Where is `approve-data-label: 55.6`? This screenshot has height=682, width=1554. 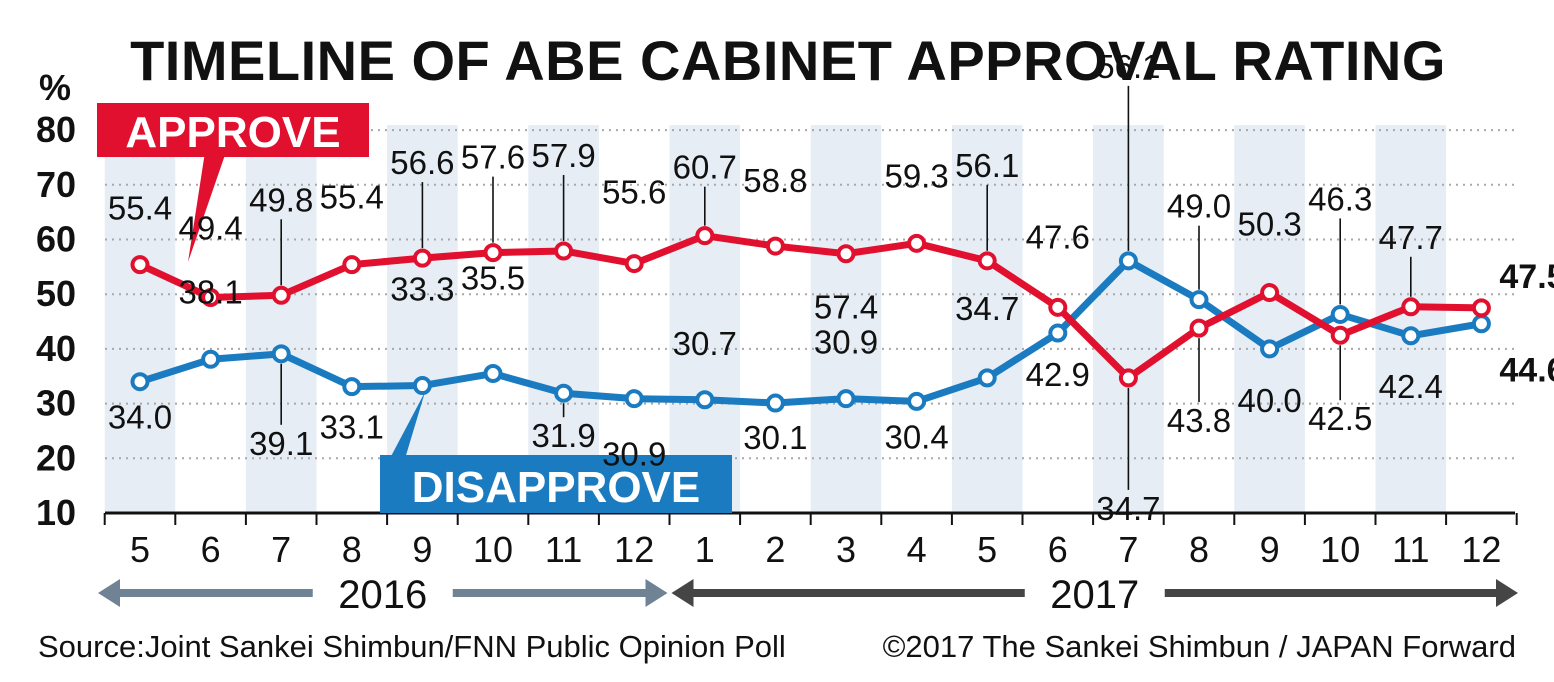
approve-data-label: 55.6 is located at coordinates (634, 192).